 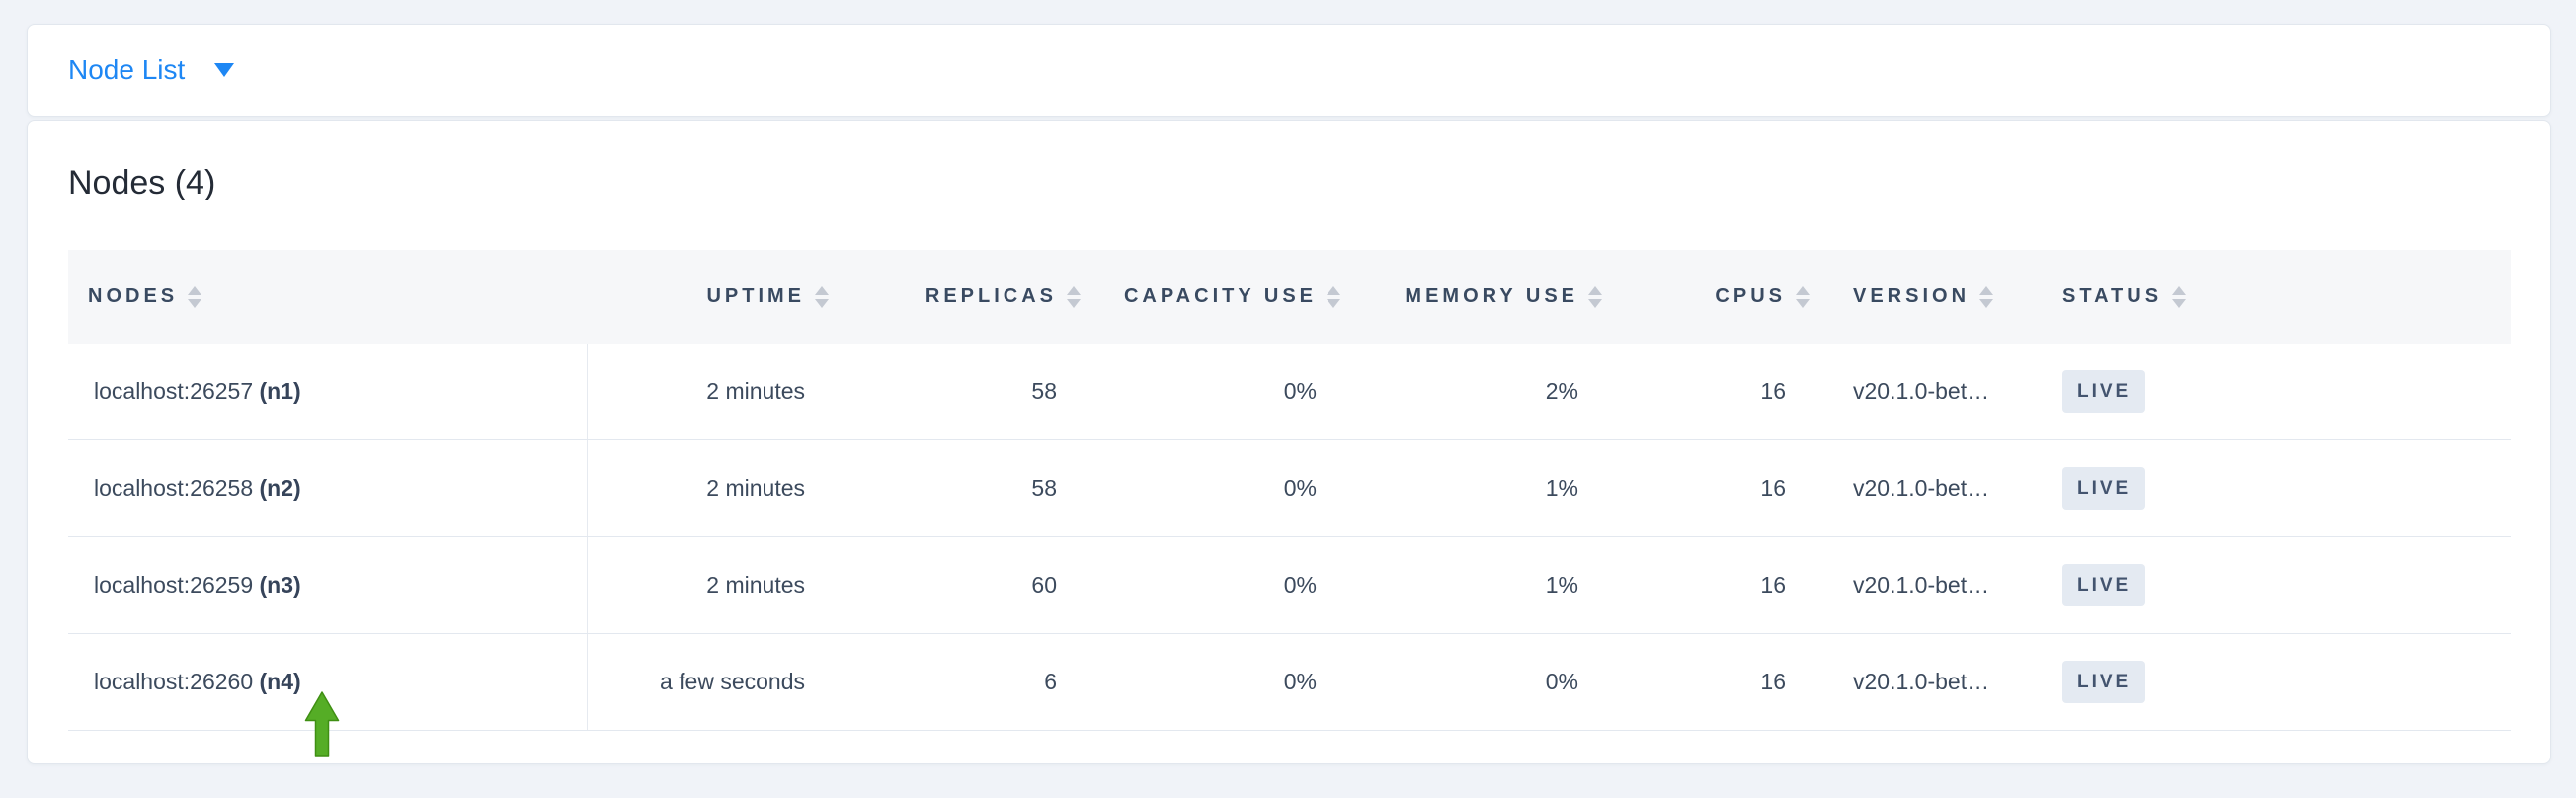 I want to click on column-header-version: VERSION, so click(x=1926, y=297).